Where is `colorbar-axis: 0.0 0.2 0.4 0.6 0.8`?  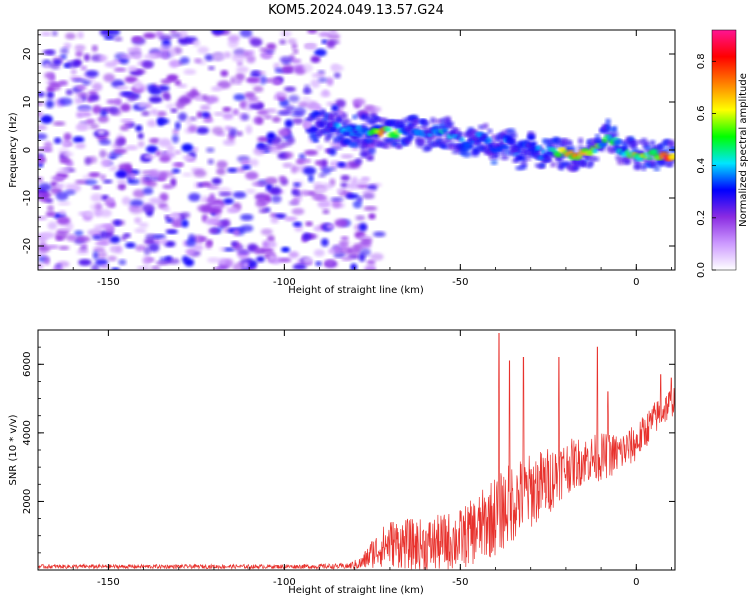
colorbar-axis: 0.0 0.2 0.4 0.6 0.8 is located at coordinates (706, 165).